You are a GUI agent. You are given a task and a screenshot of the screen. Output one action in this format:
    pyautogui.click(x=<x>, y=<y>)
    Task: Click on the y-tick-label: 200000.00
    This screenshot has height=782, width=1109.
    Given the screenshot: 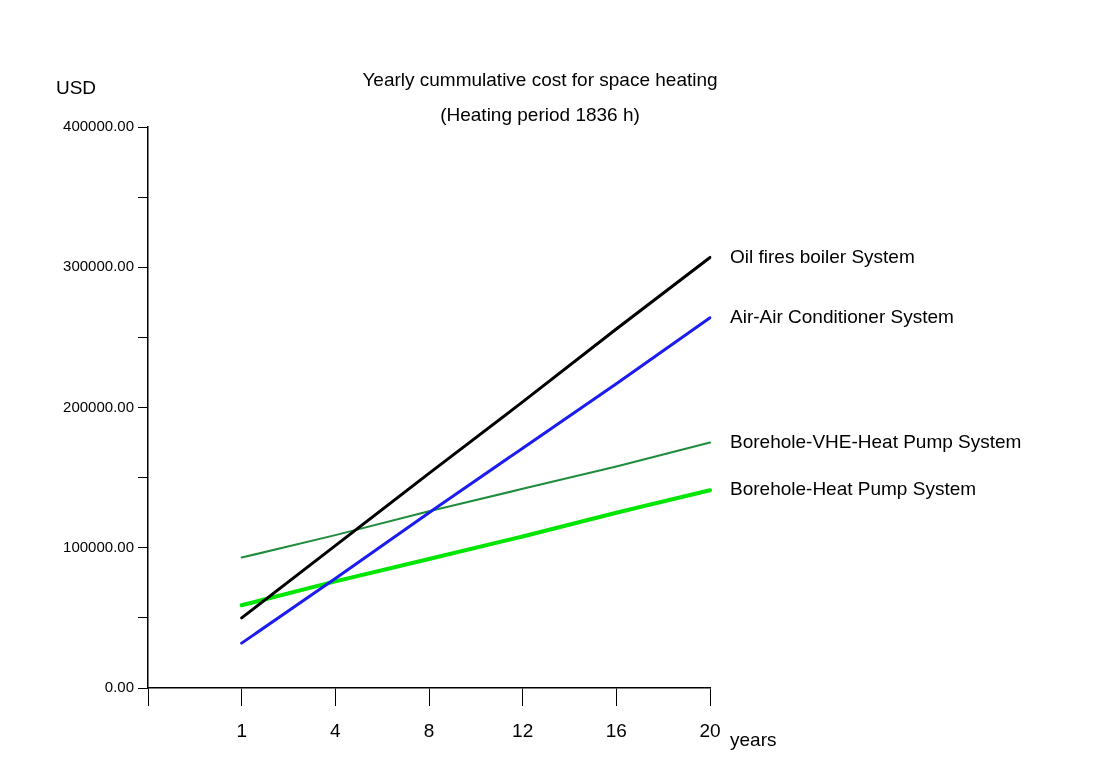 What is the action you would take?
    pyautogui.click(x=98, y=406)
    